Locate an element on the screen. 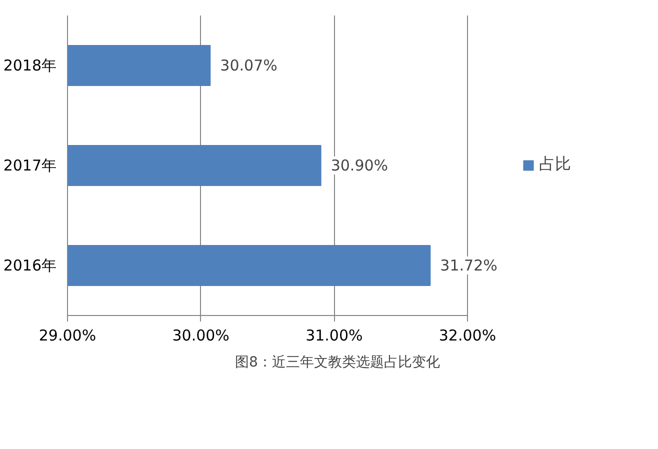  x-tick-label: 31.00% is located at coordinates (334, 335).